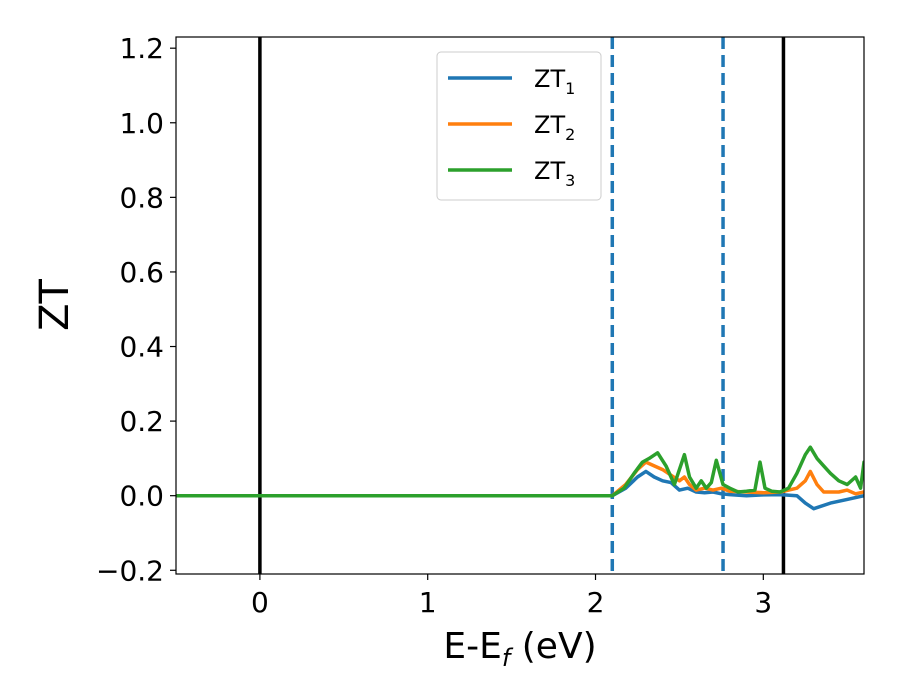 Image resolution: width=900 pixels, height=700 pixels. Describe the element at coordinates (141, 496) in the screenshot. I see `y-tick-label: 0.0` at that location.